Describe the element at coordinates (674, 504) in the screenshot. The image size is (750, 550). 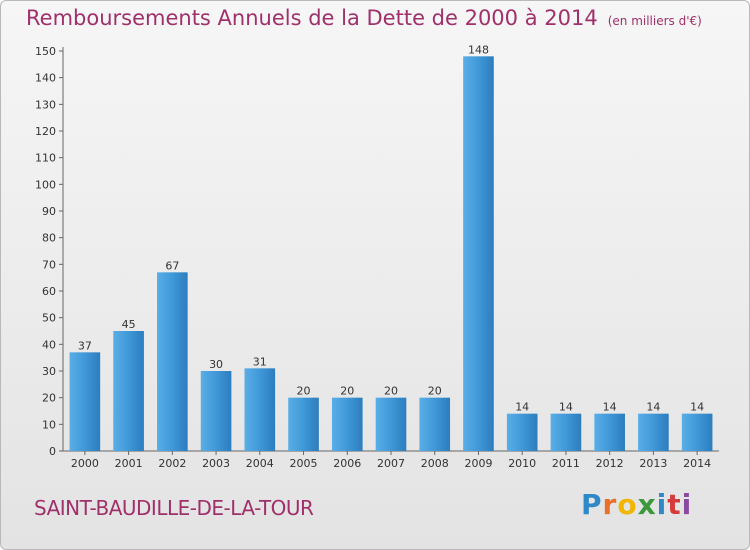
I see `logo-letter: t` at that location.